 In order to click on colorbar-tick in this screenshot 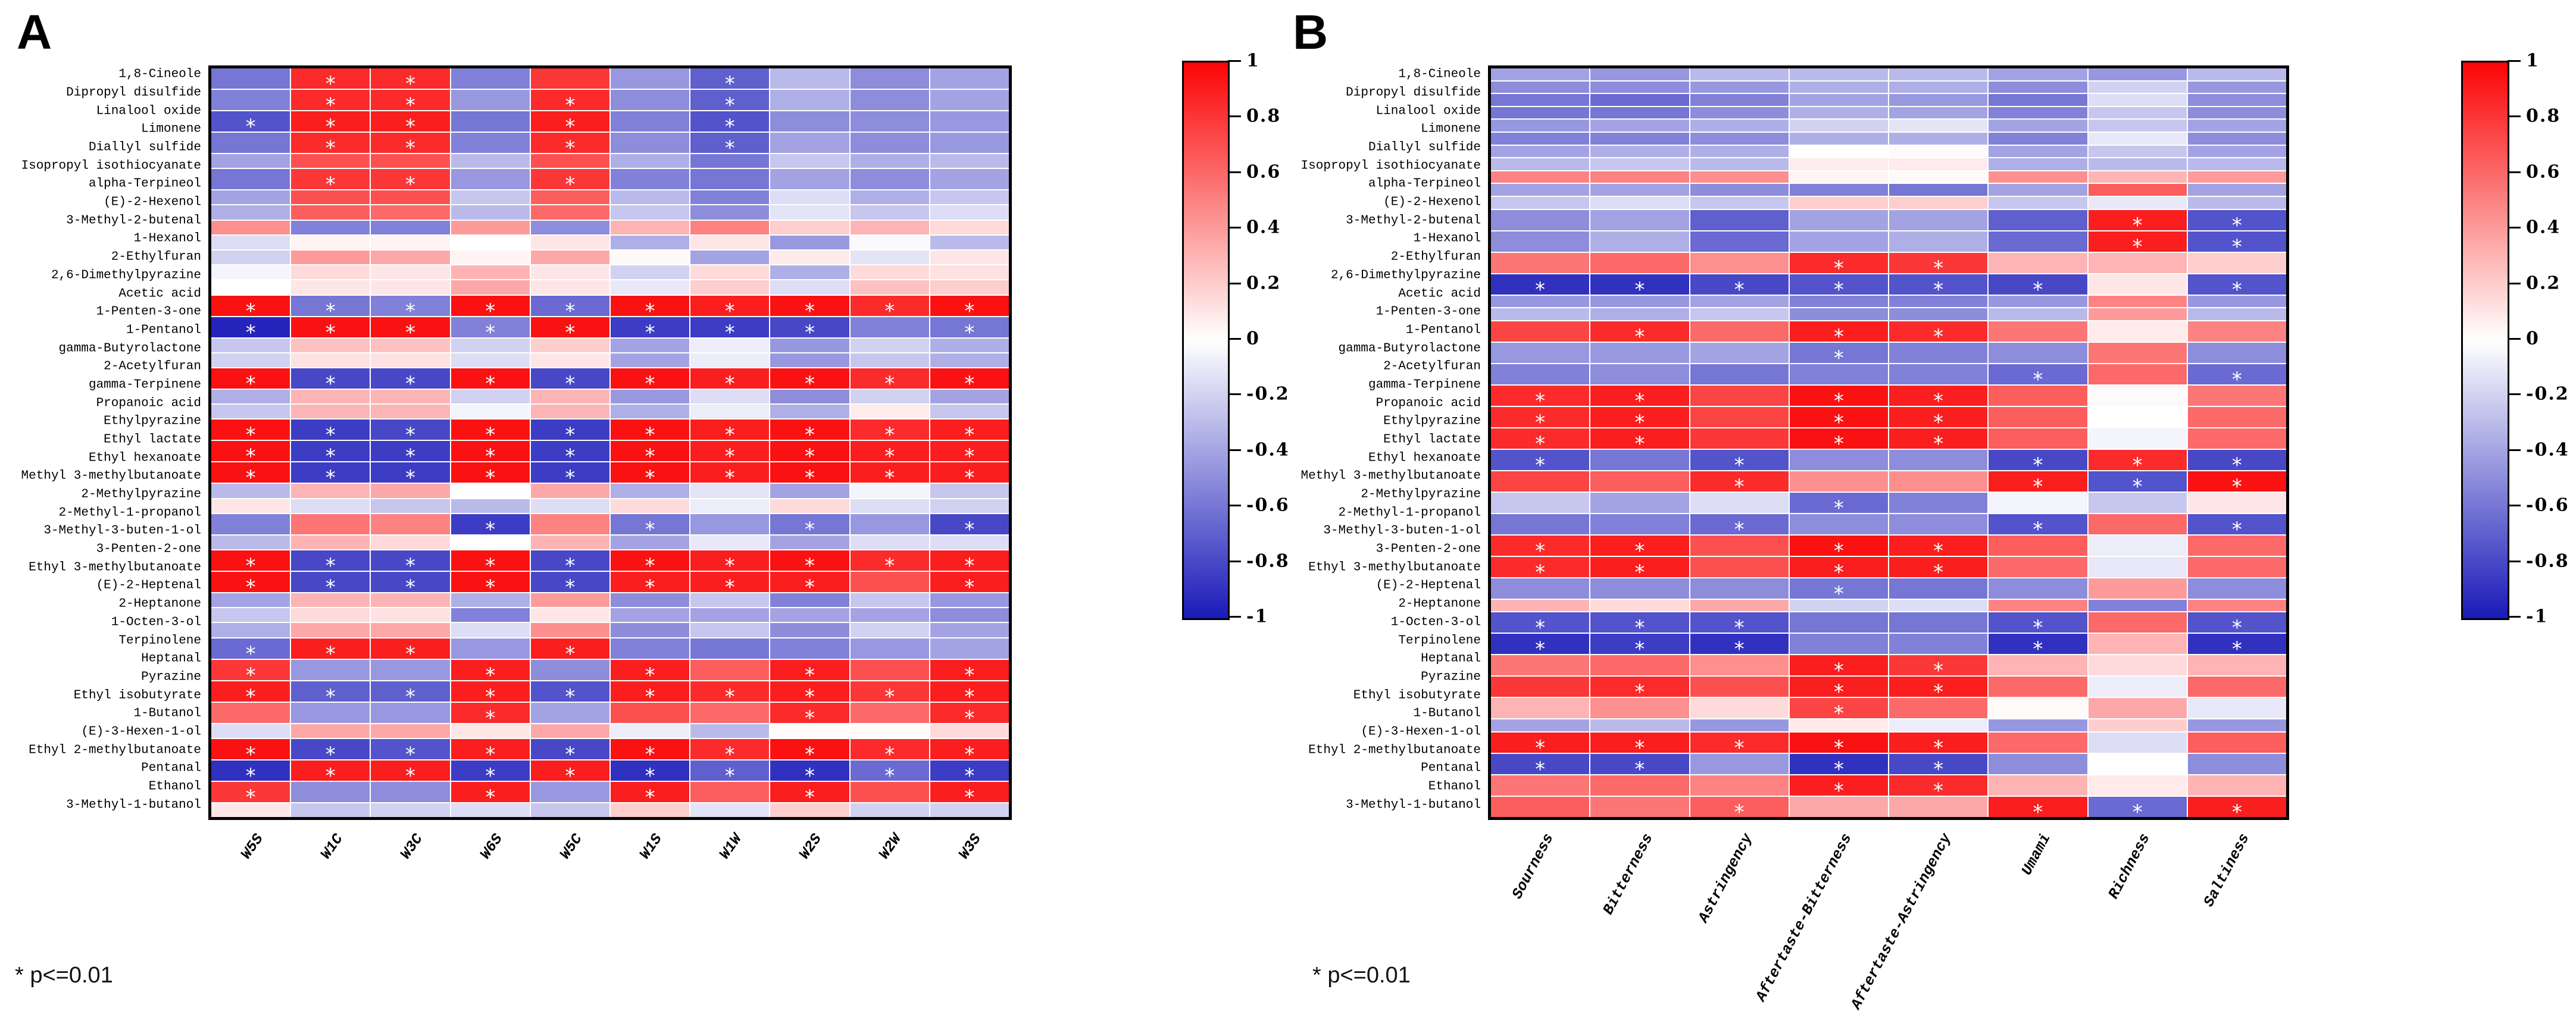, I will do `click(2514, 228)`.